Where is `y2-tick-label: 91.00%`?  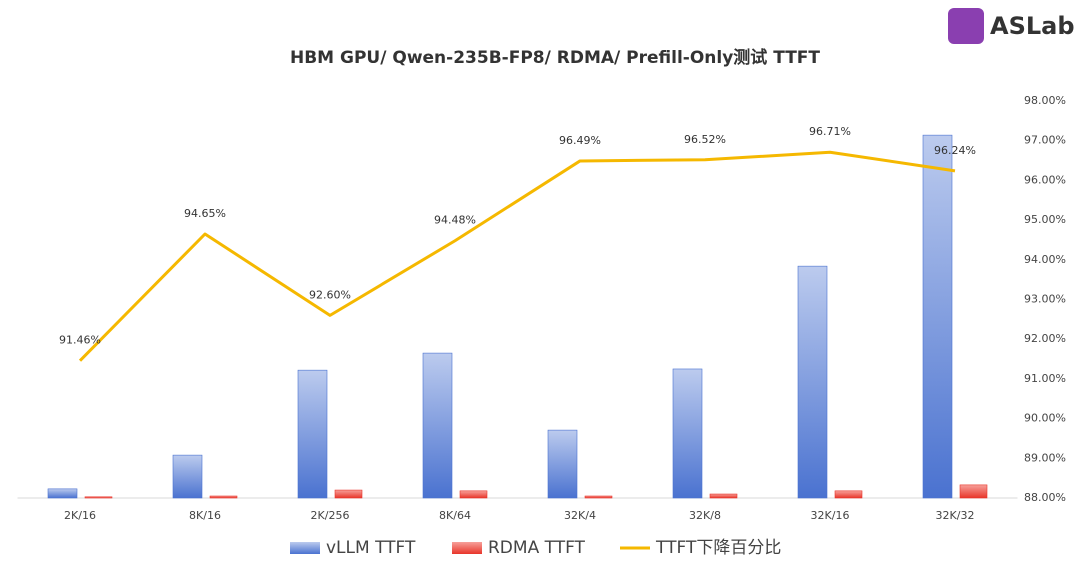 y2-tick-label: 91.00% is located at coordinates (1045, 378).